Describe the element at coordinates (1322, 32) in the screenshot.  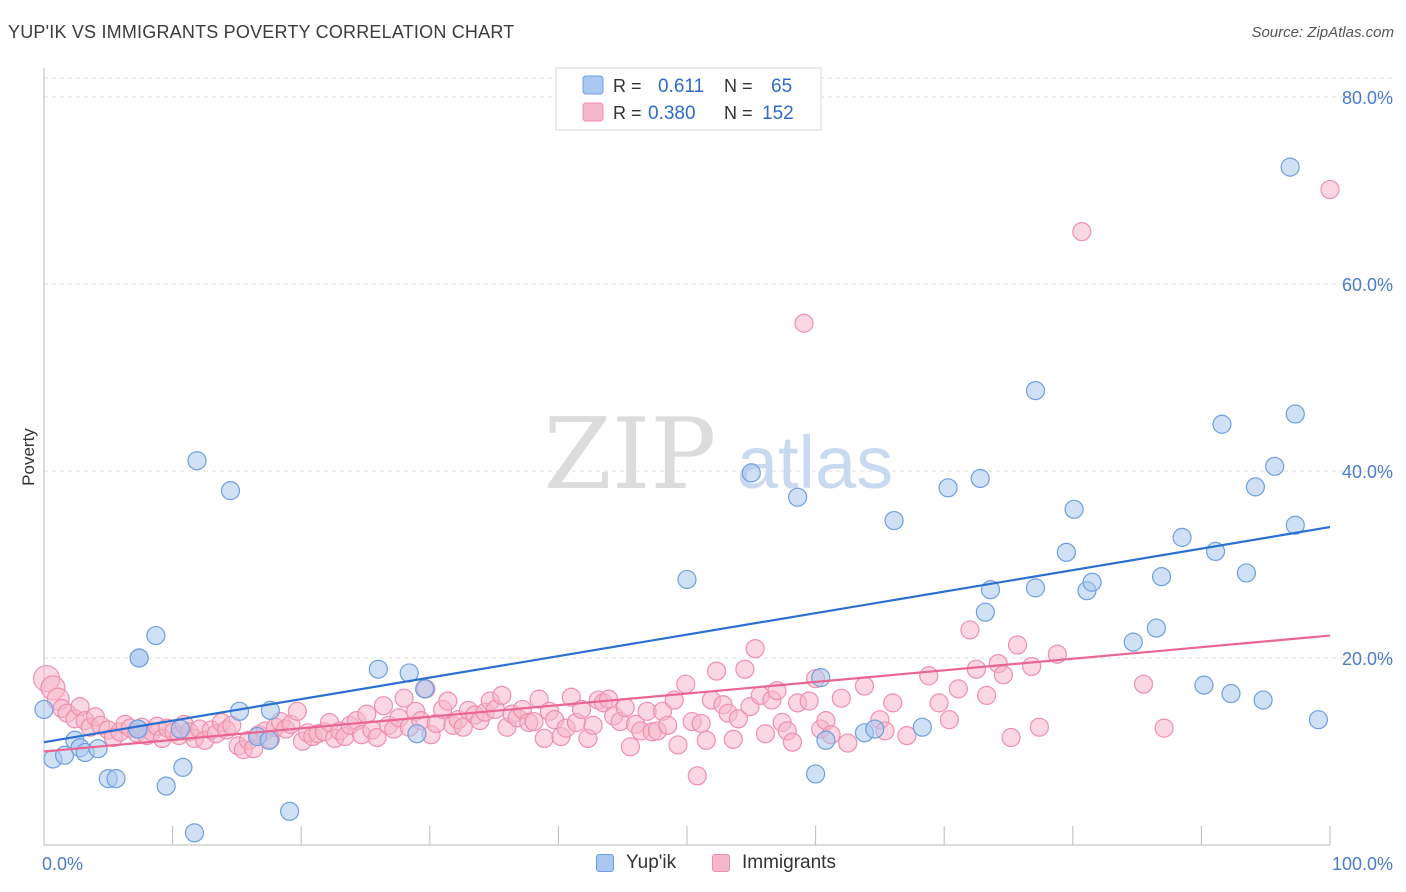
I see `source-label: Source: ZipAtlas.com` at that location.